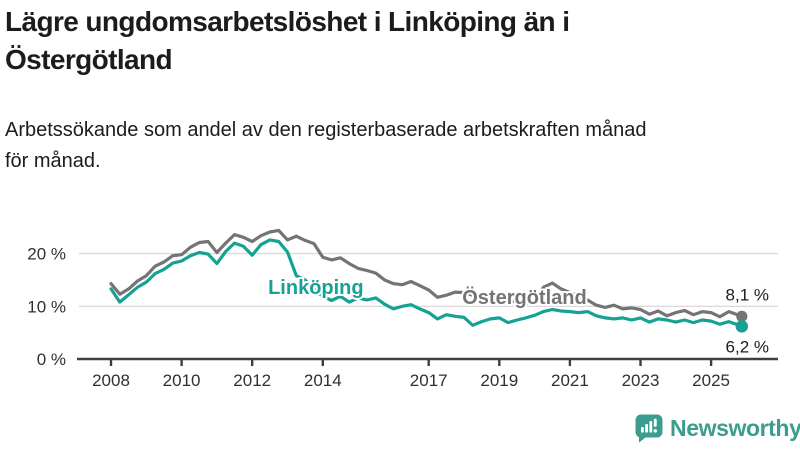 This screenshot has width=800, height=450. I want to click on x-tick-label-2014: 2014, so click(323, 380).